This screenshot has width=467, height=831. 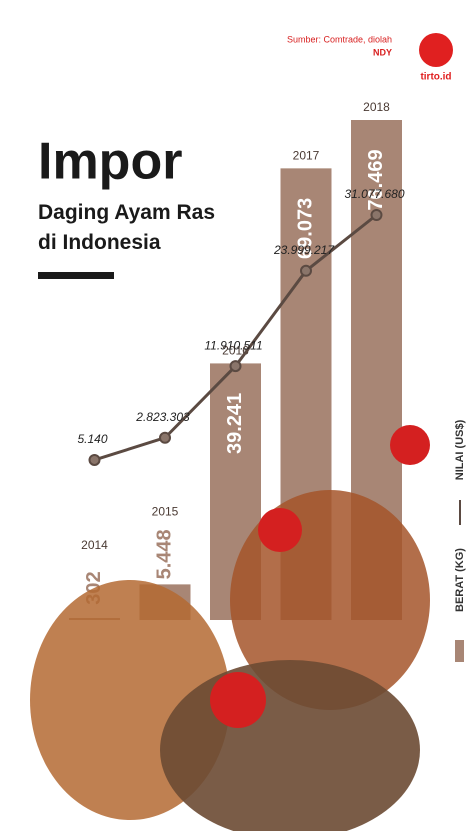 I want to click on legend-label: NILAI (US$), so click(x=460, y=449).